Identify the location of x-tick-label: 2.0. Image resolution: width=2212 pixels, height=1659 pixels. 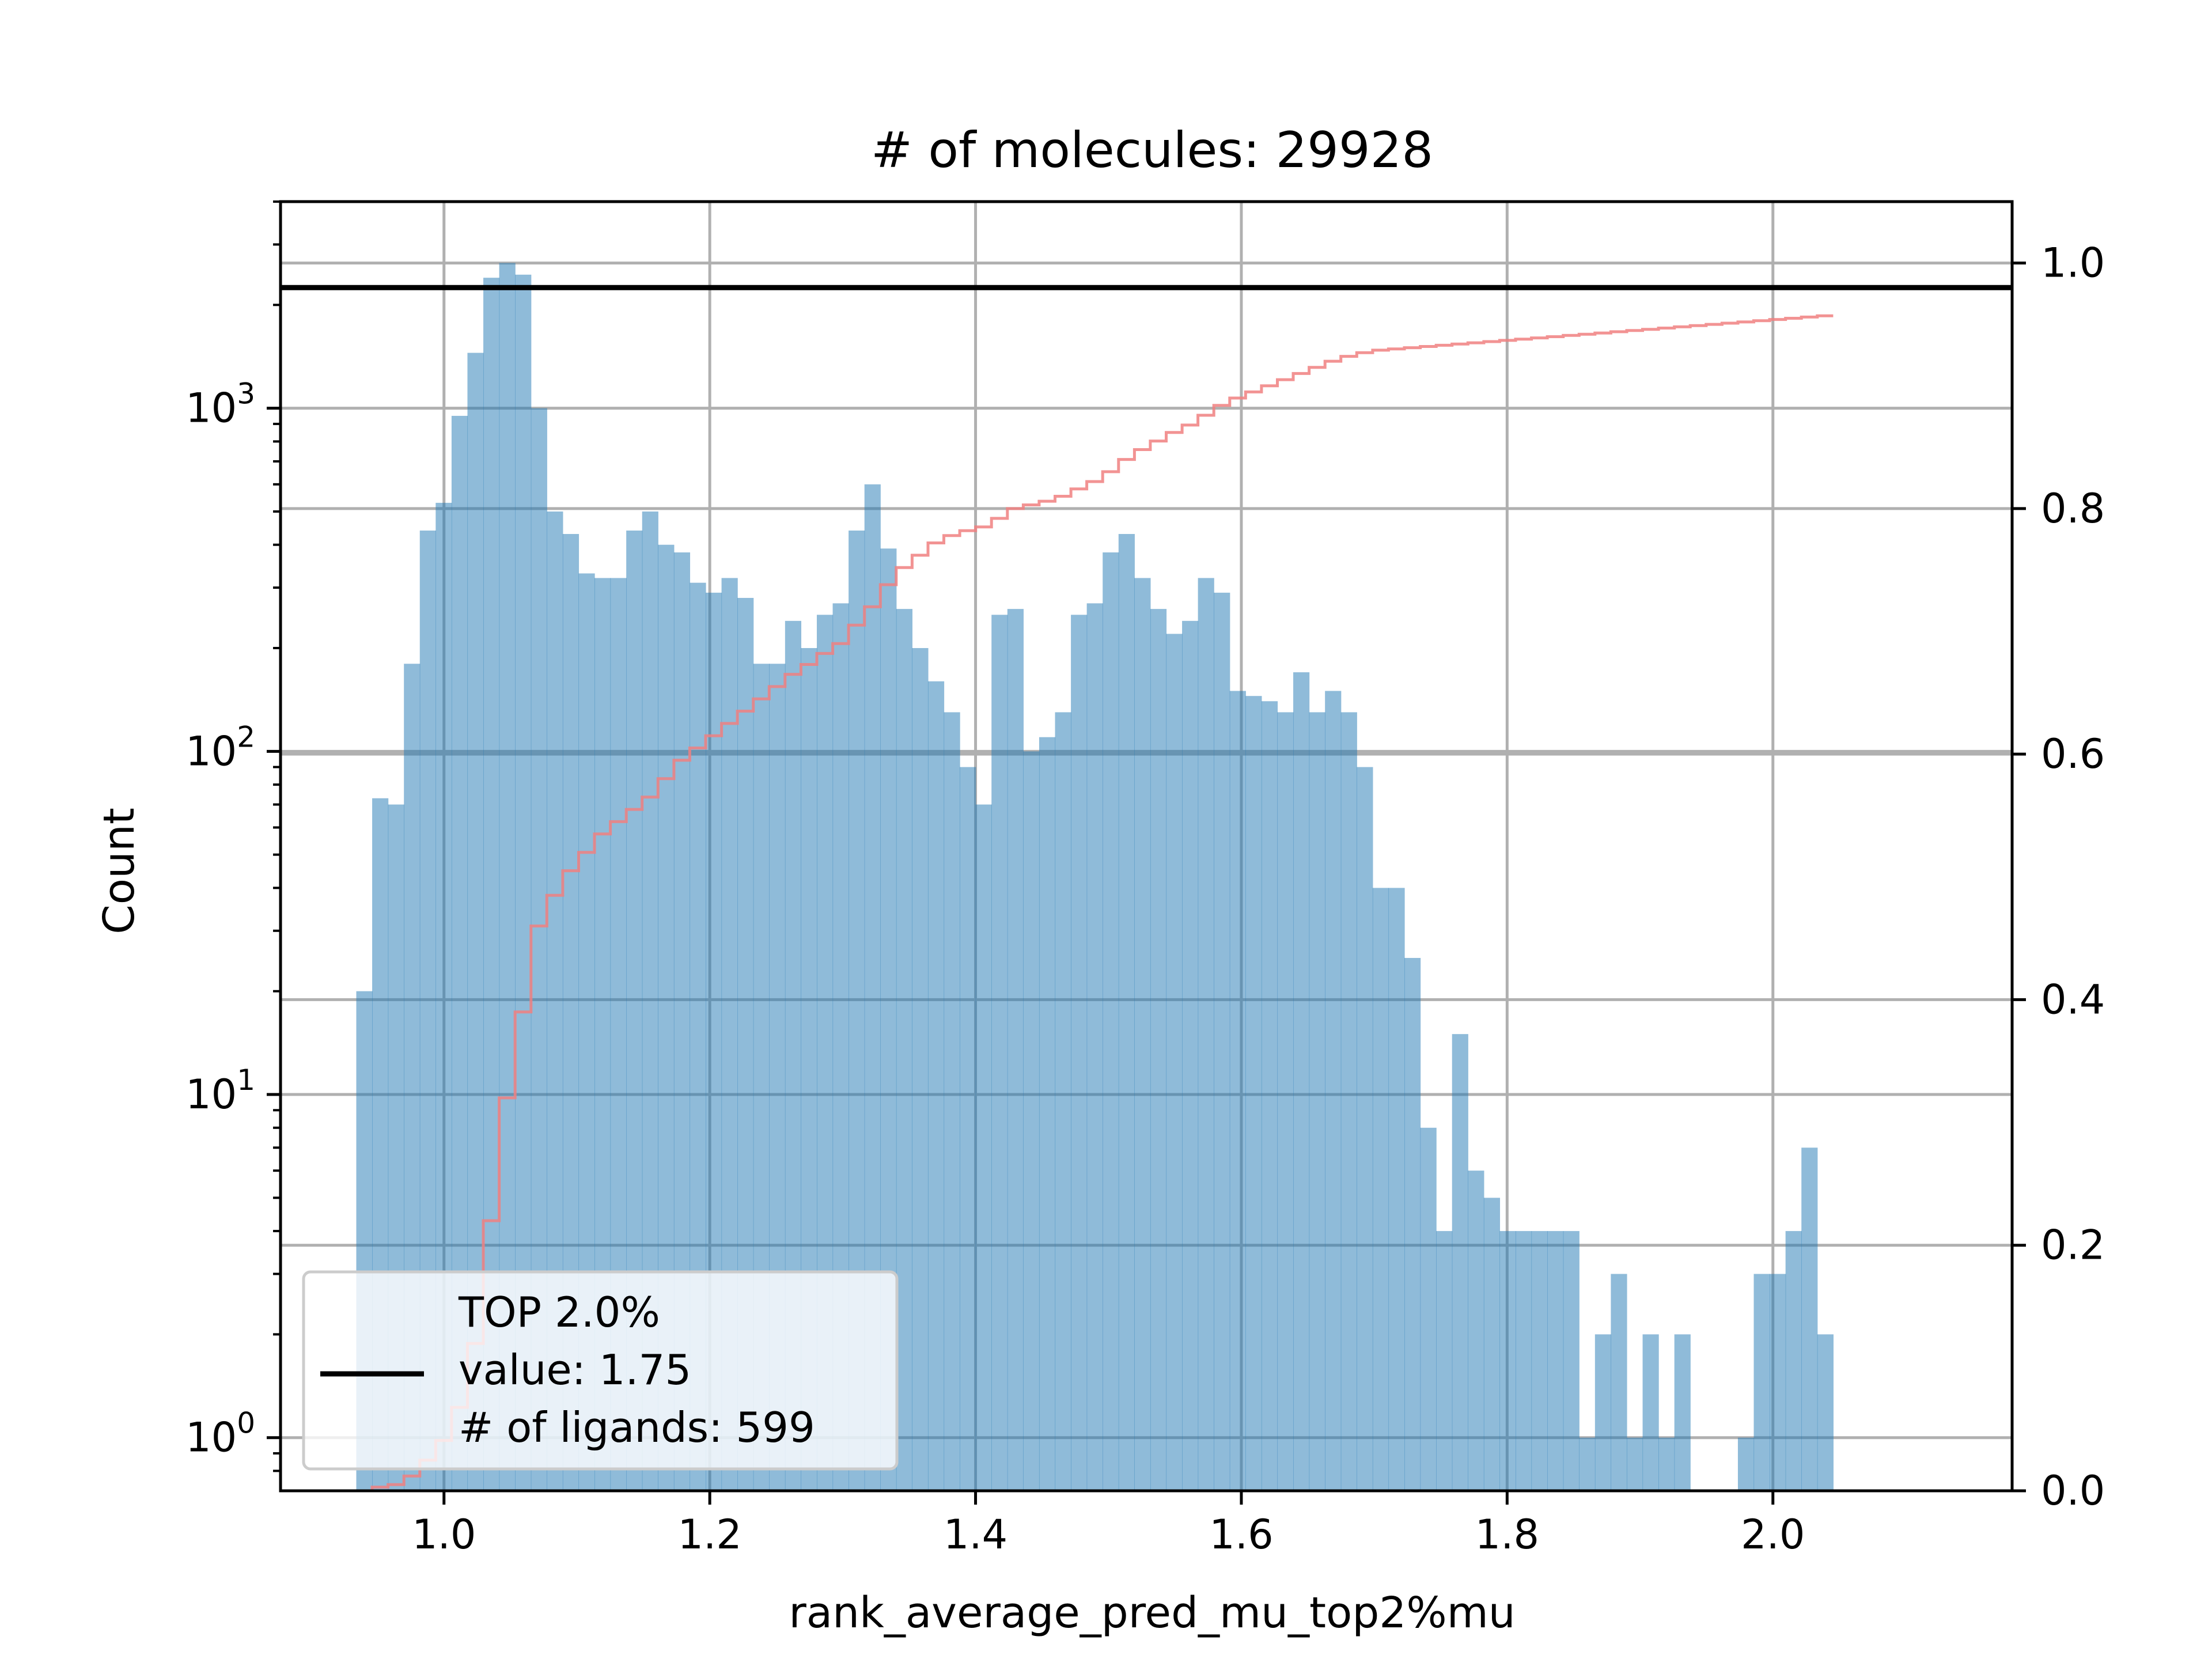
(1773, 1534).